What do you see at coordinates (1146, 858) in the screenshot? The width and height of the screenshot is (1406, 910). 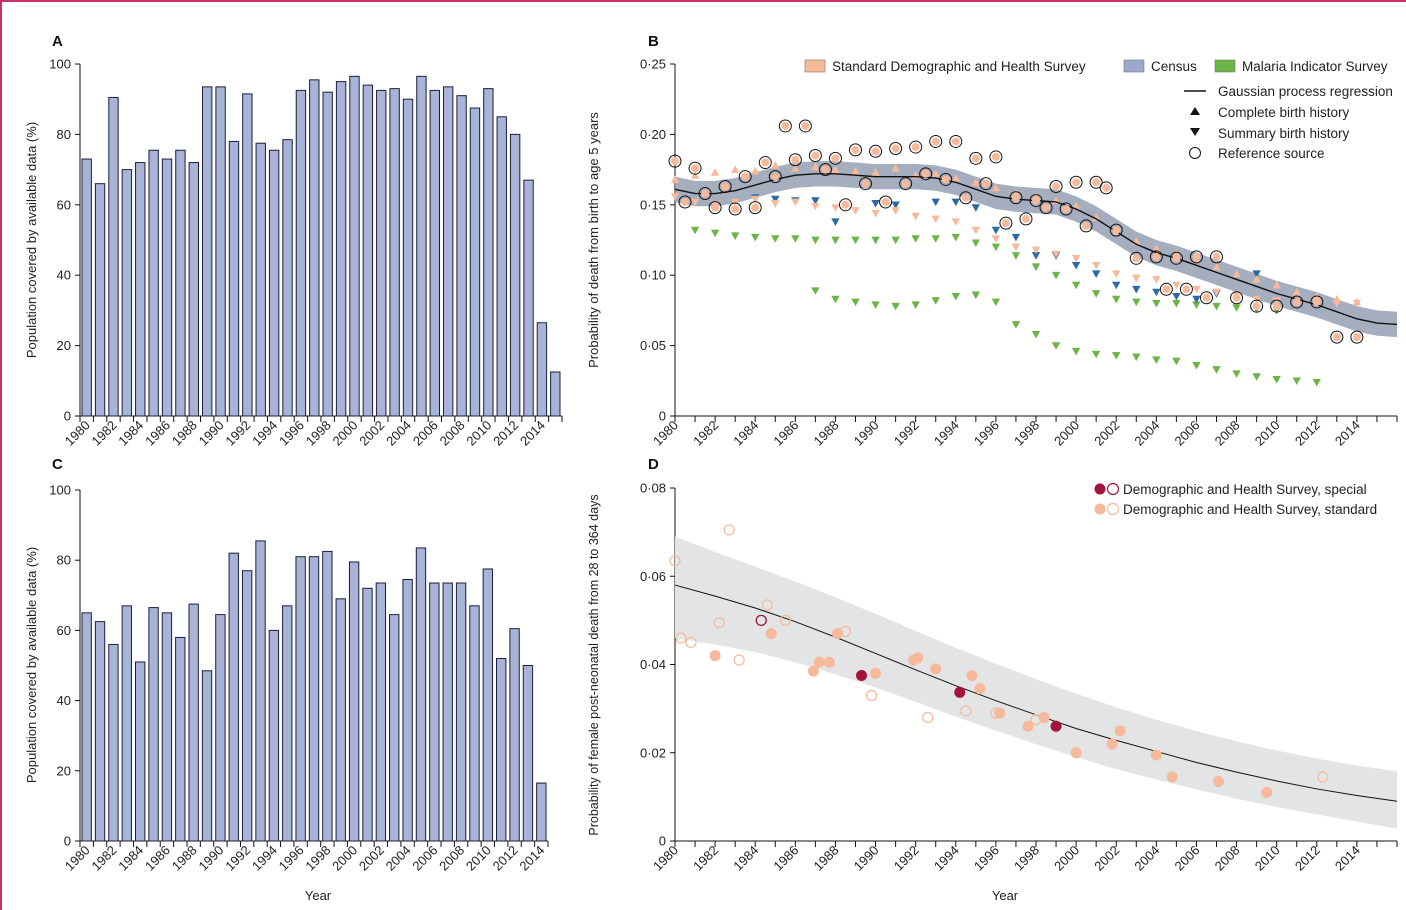 I see `panel-d-x-tick-label: 2004` at bounding box center [1146, 858].